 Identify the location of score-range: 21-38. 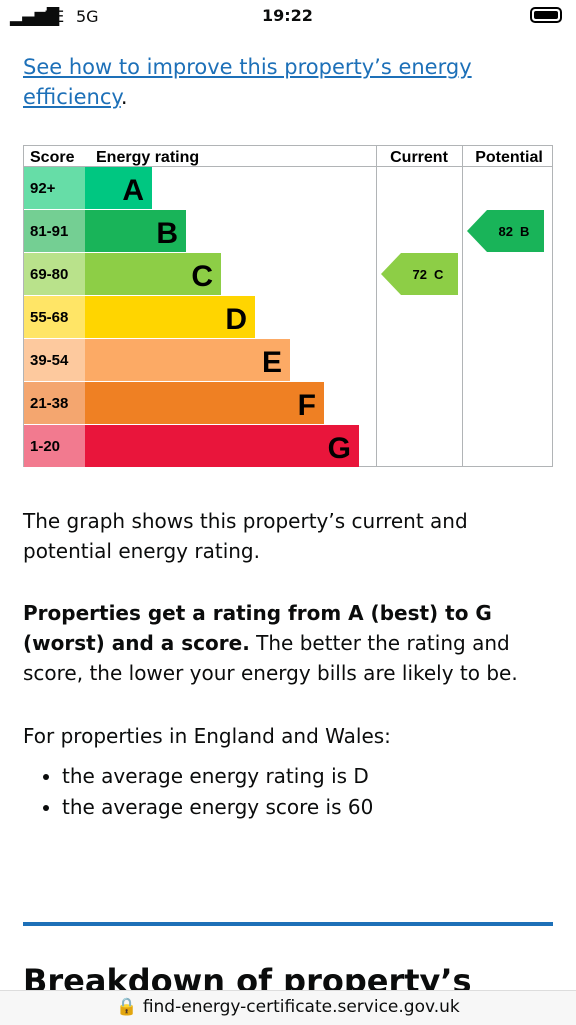
(49, 403).